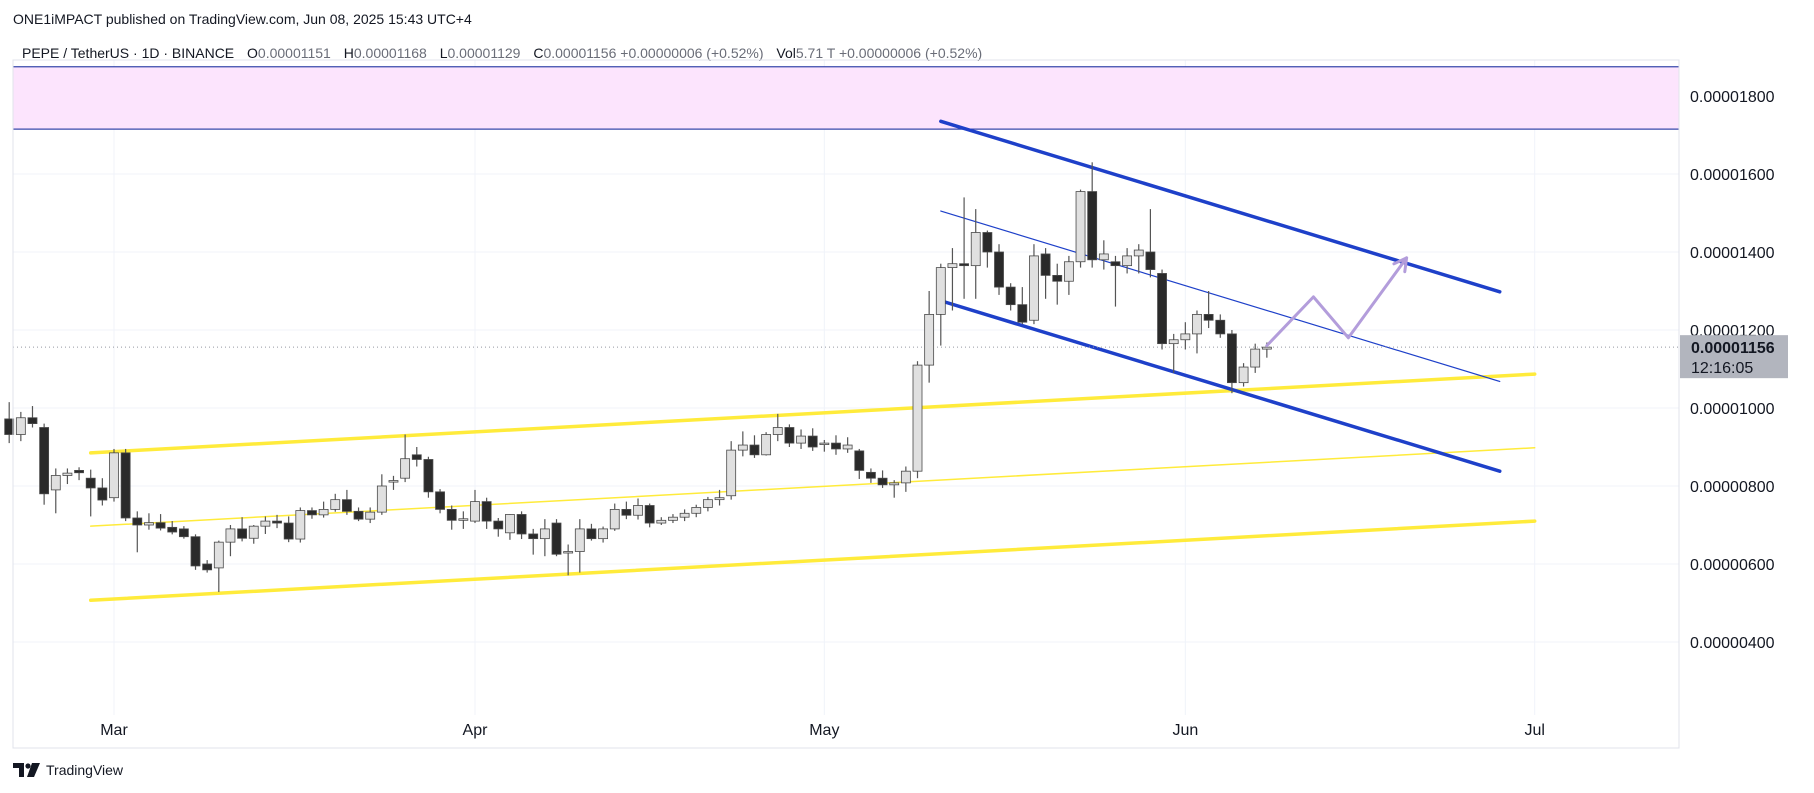 The height and width of the screenshot is (793, 1814). What do you see at coordinates (910, 53) in the screenshot?
I see `volume-change-value: +0.00000006 (+0.52%)` at bounding box center [910, 53].